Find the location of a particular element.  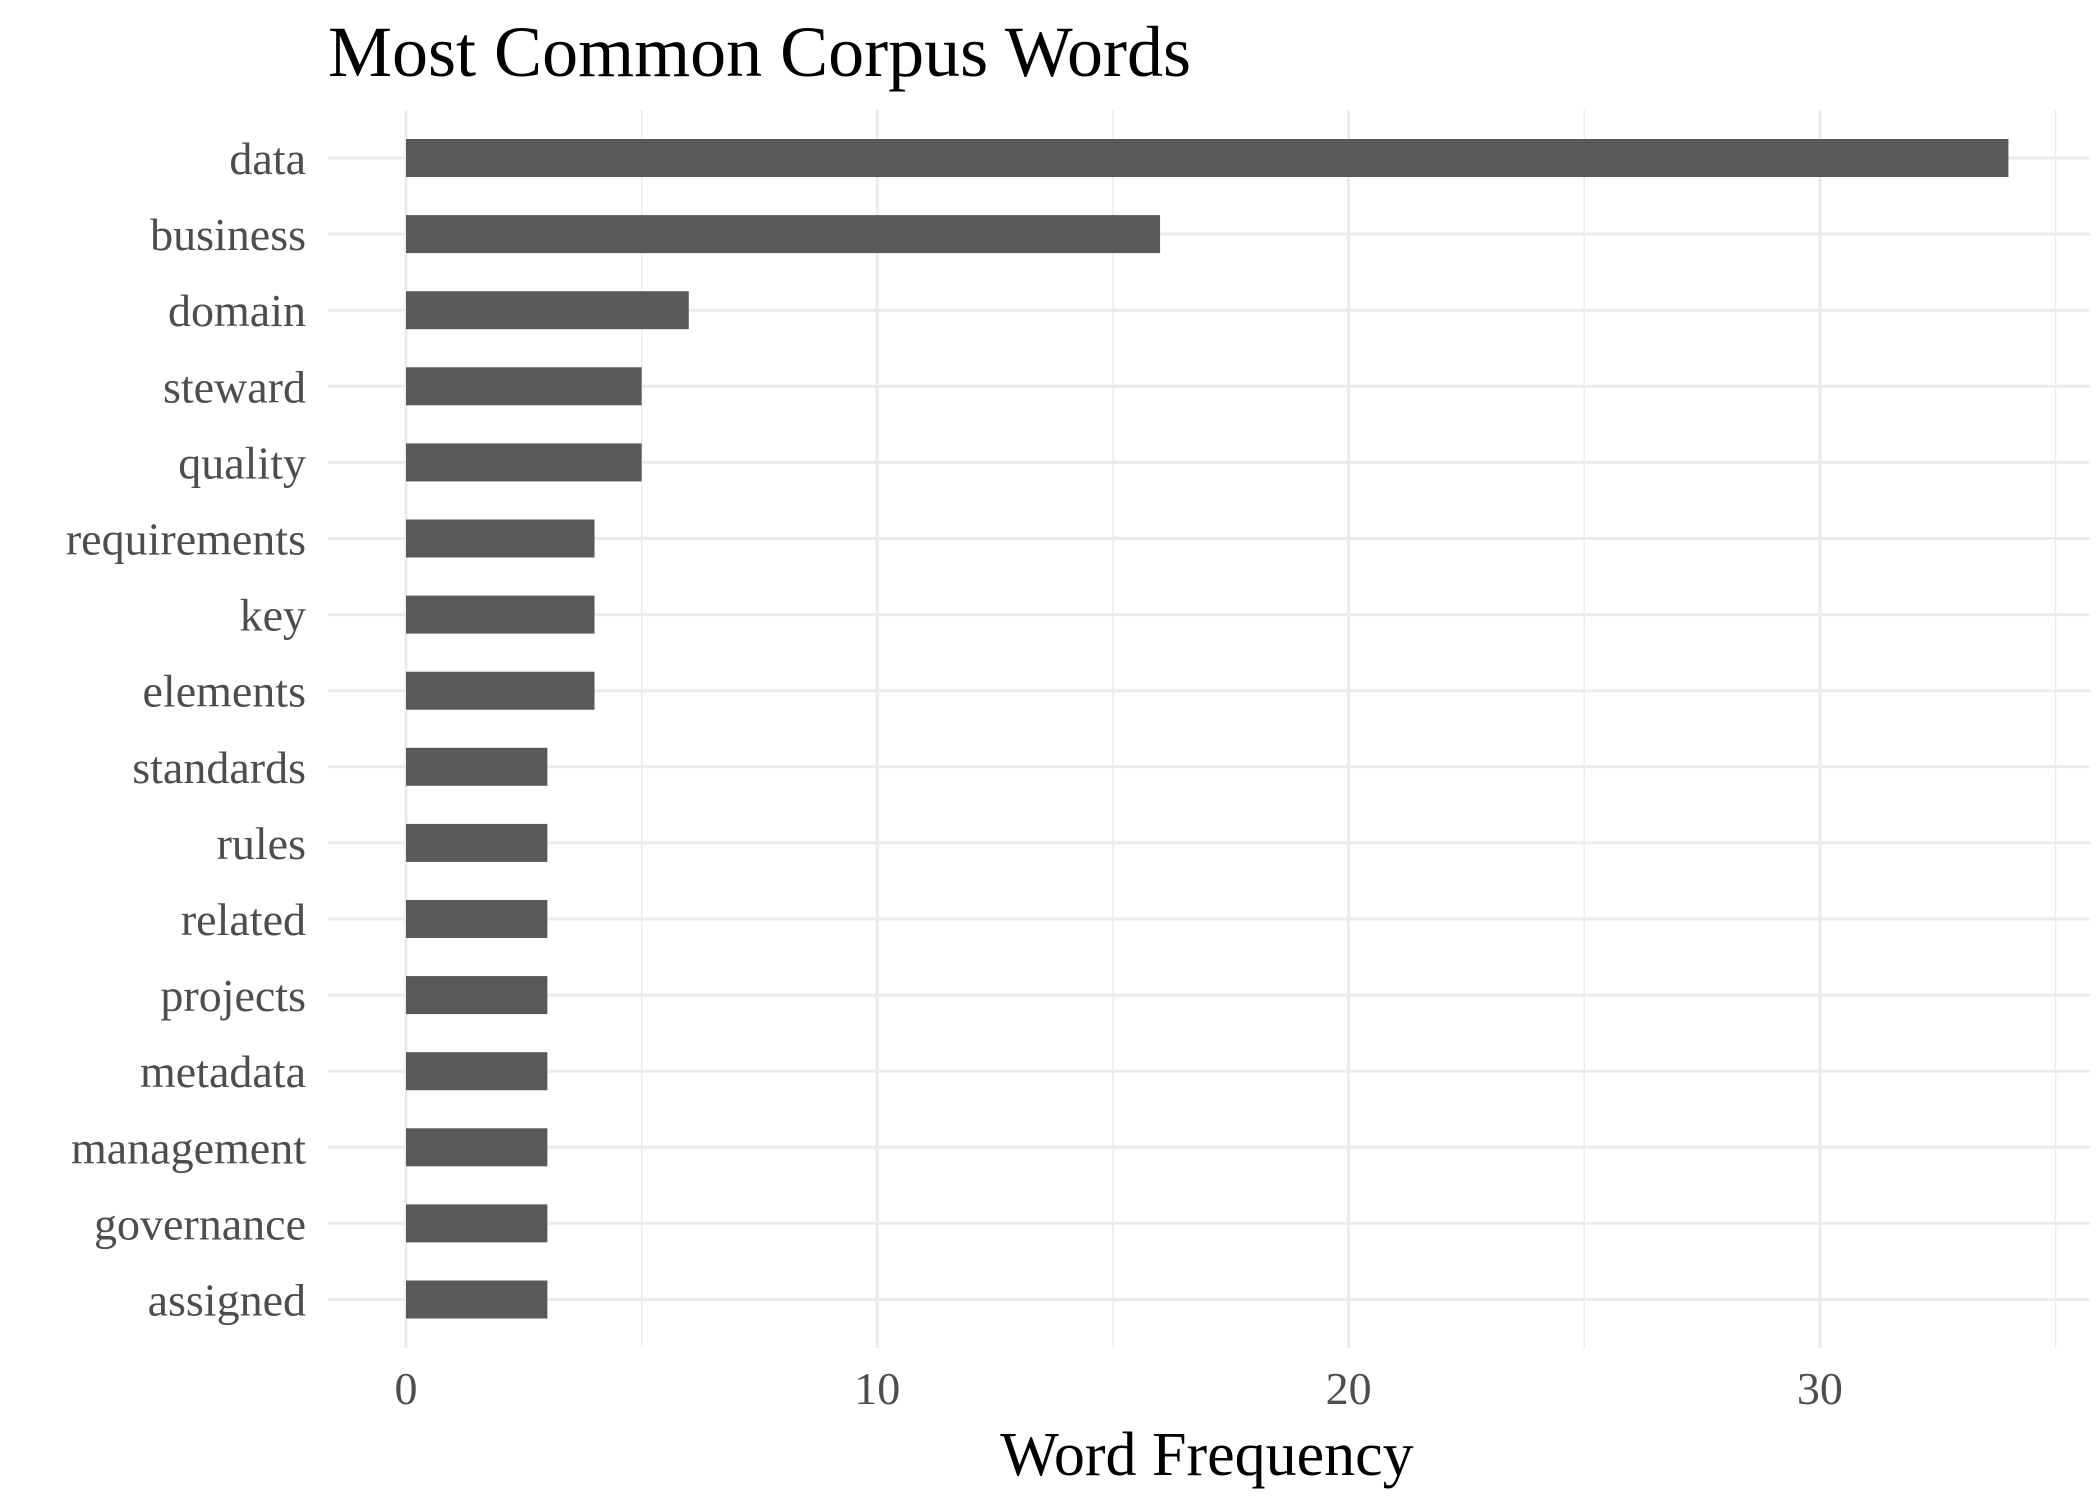

bar-data is located at coordinates (1207, 158).